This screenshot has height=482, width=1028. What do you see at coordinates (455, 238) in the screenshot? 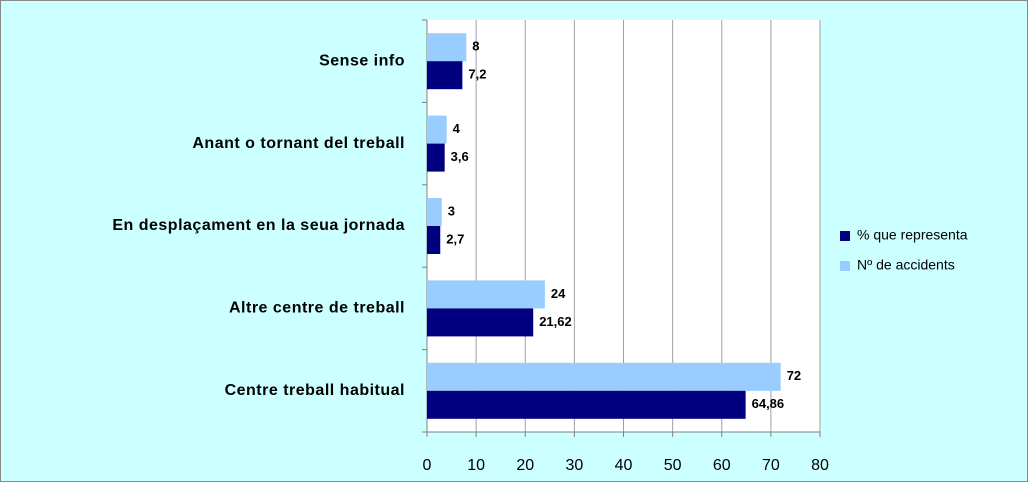
I see `data-label: 2,7` at bounding box center [455, 238].